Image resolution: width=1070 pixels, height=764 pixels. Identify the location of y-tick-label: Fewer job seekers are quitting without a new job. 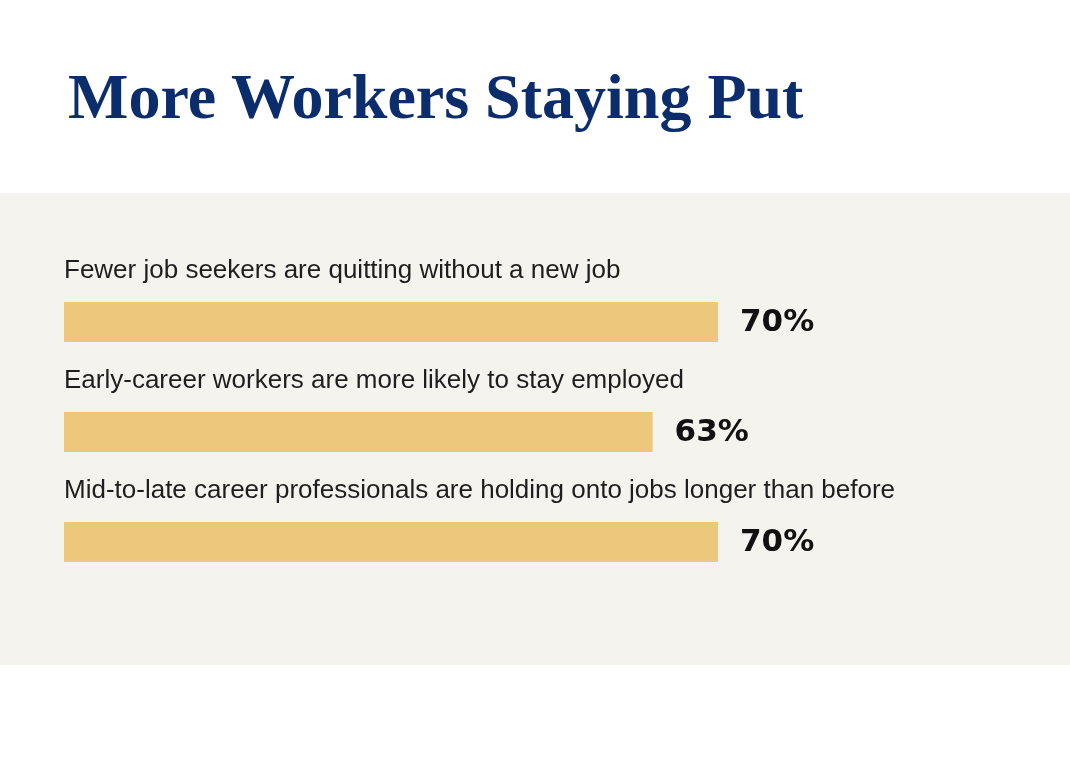
(342, 269).